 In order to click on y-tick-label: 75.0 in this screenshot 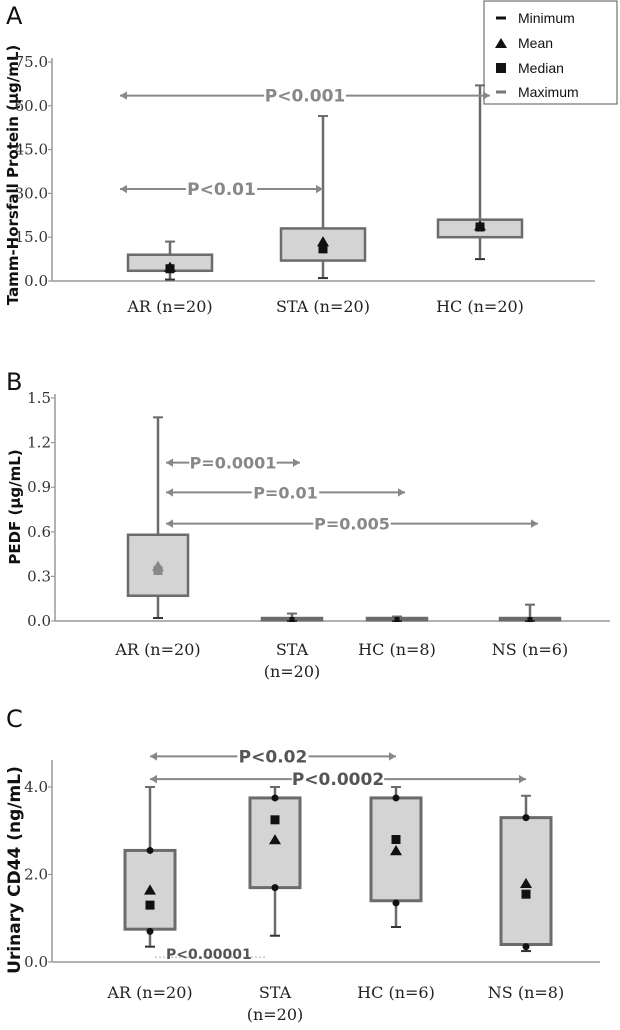, I will do `click(31, 62)`.